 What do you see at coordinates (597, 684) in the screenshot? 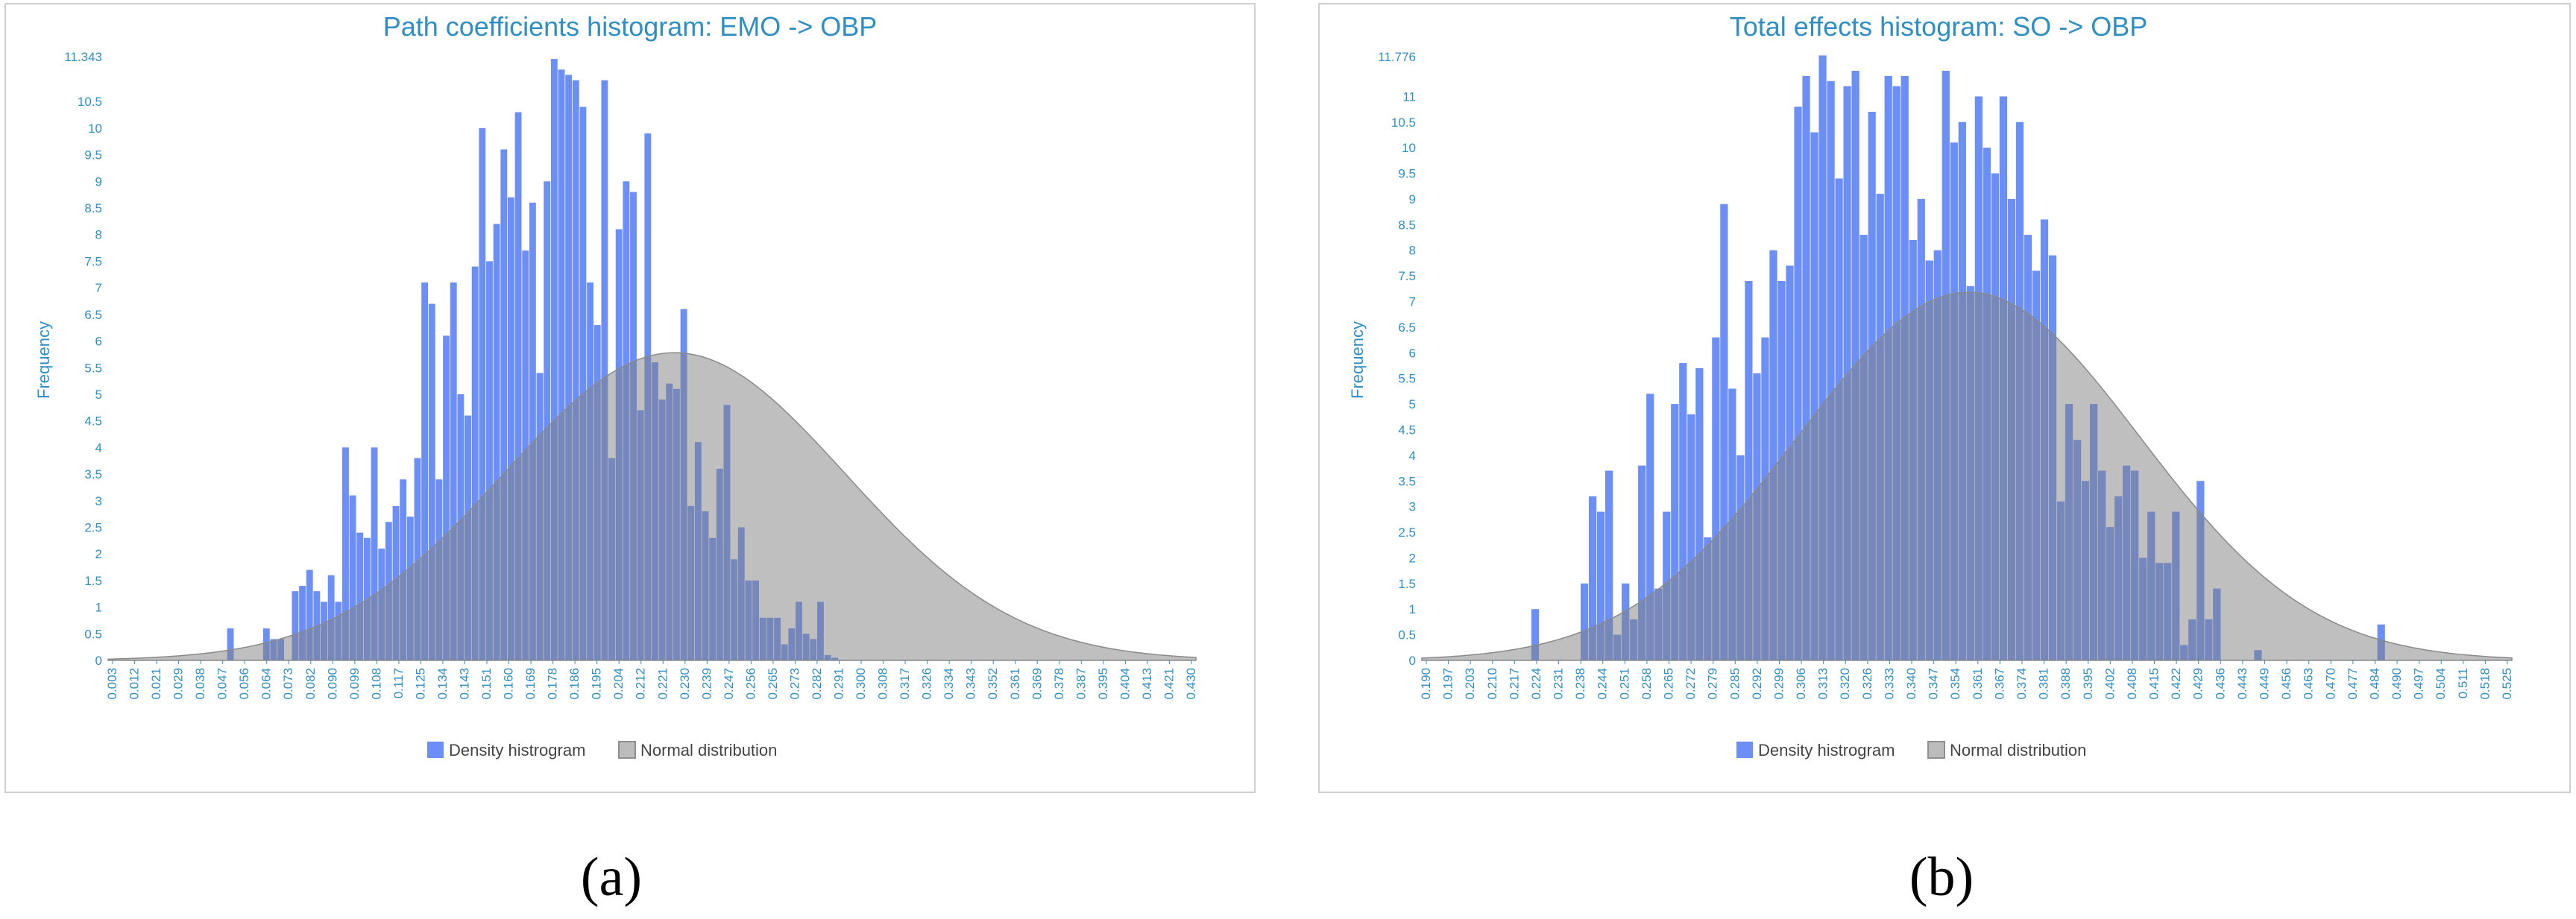
I see `x-tick-label: 0.195` at bounding box center [597, 684].